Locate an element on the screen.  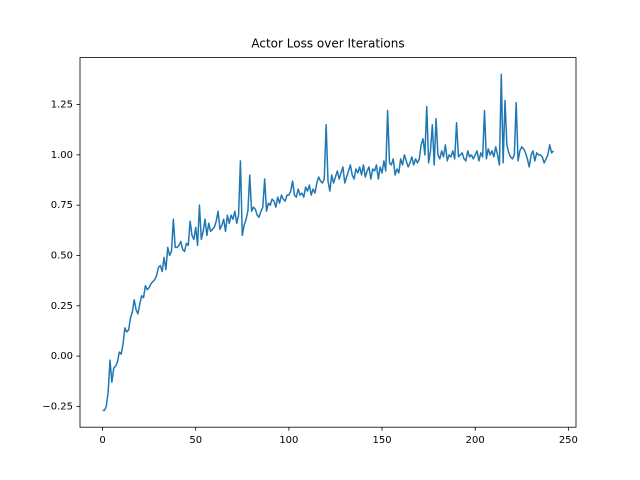
chart-title: Actor Loss over Iterations is located at coordinates (327, 44).